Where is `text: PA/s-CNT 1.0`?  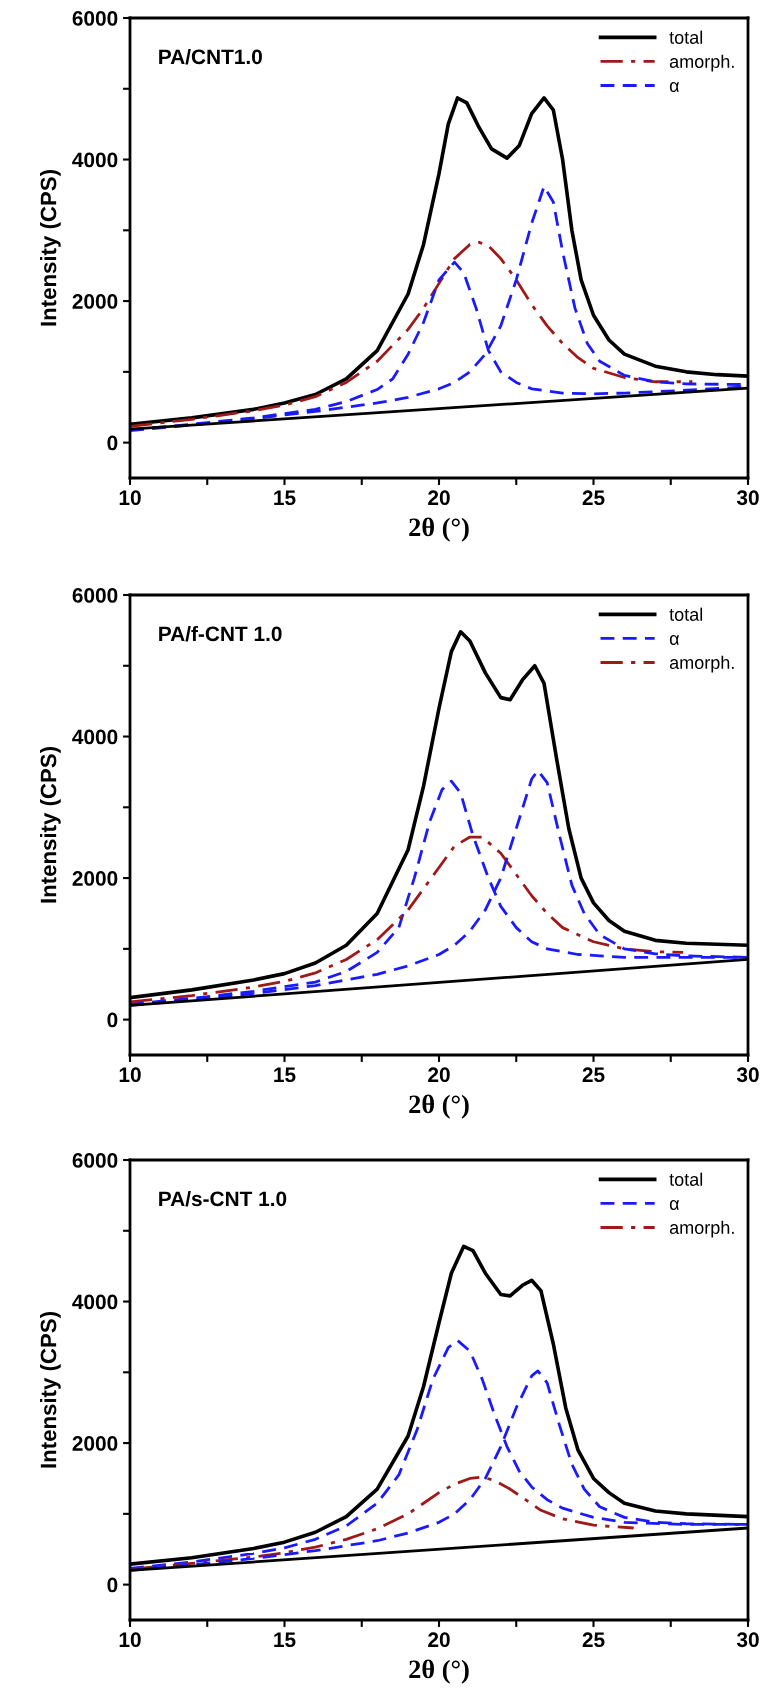 text: PA/s-CNT 1.0 is located at coordinates (223, 1198).